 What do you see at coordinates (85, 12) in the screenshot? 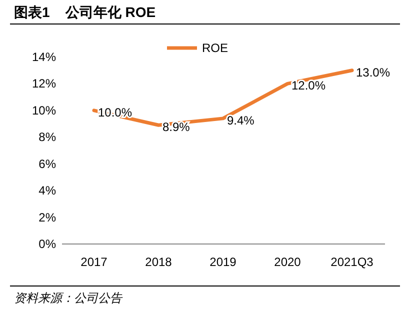
I see `chart-title: 图表1 公司年化 ROE` at bounding box center [85, 12].